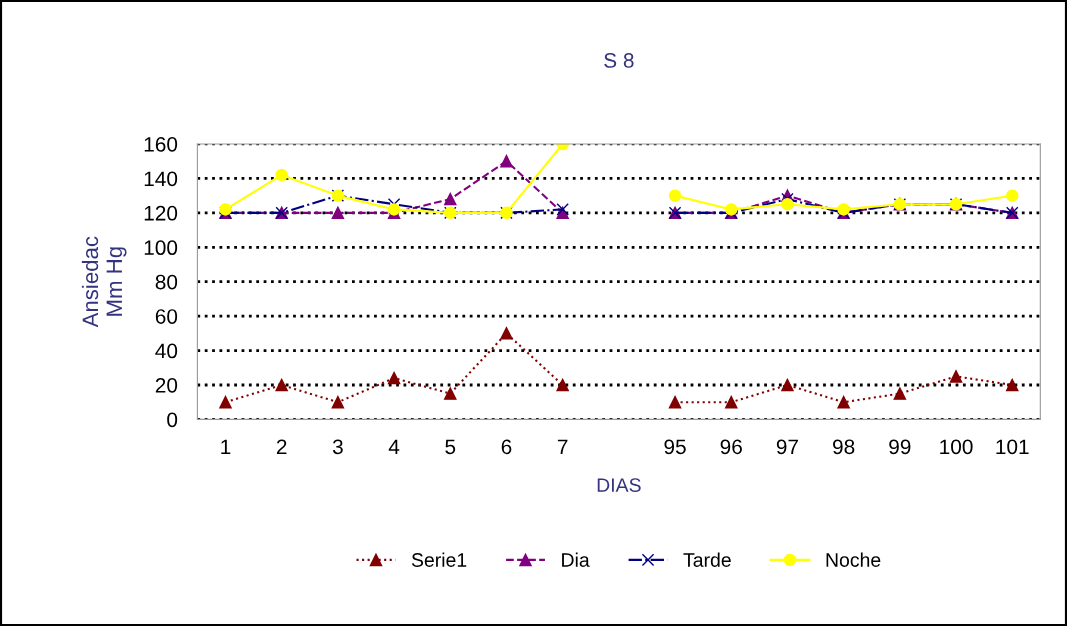 The image size is (1067, 626). I want to click on x-tick-label: 5, so click(450, 447).